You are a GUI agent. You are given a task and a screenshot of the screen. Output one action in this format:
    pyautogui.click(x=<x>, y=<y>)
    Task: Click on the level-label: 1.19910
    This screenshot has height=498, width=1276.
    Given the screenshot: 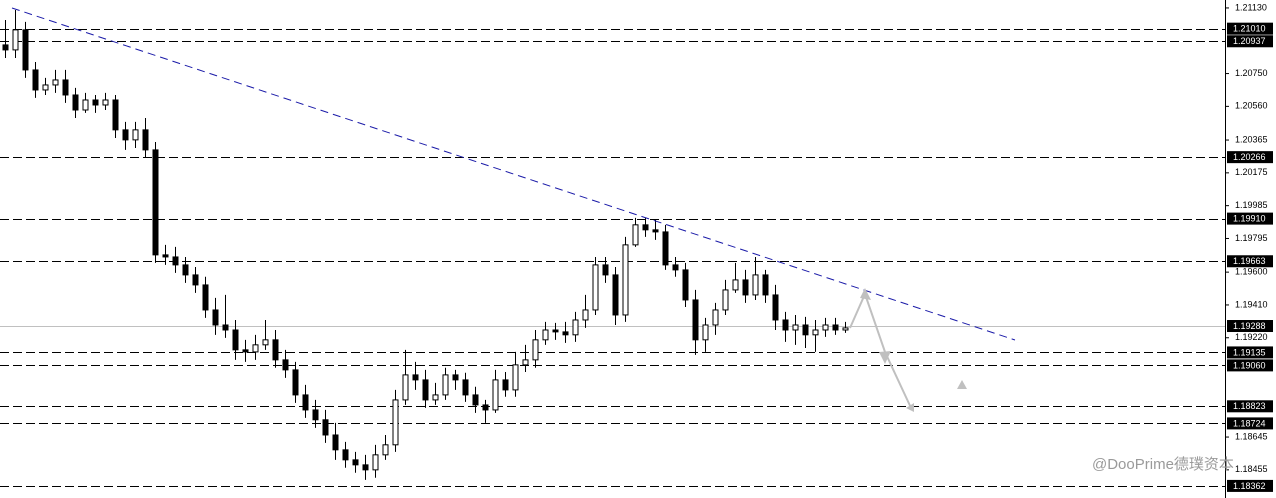 What is the action you would take?
    pyautogui.click(x=1249, y=218)
    